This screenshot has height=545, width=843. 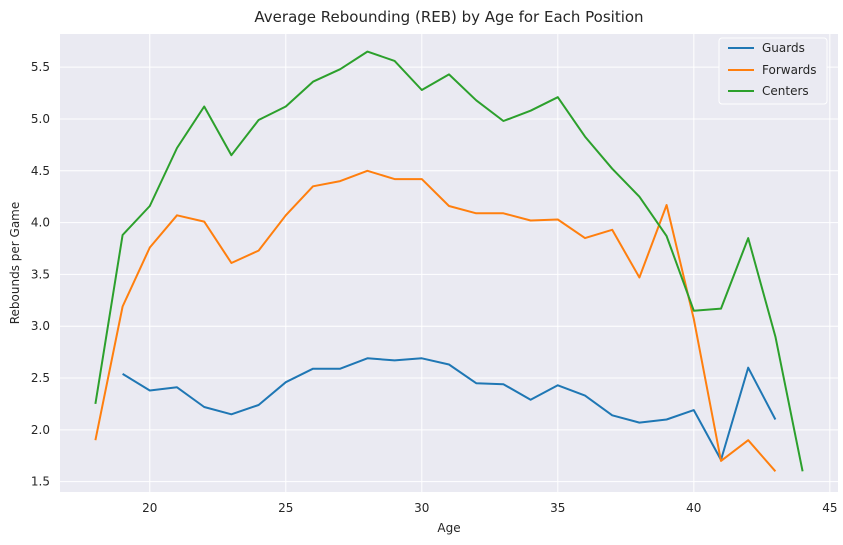 What do you see at coordinates (693, 508) in the screenshot?
I see `x-tick-label: 40` at bounding box center [693, 508].